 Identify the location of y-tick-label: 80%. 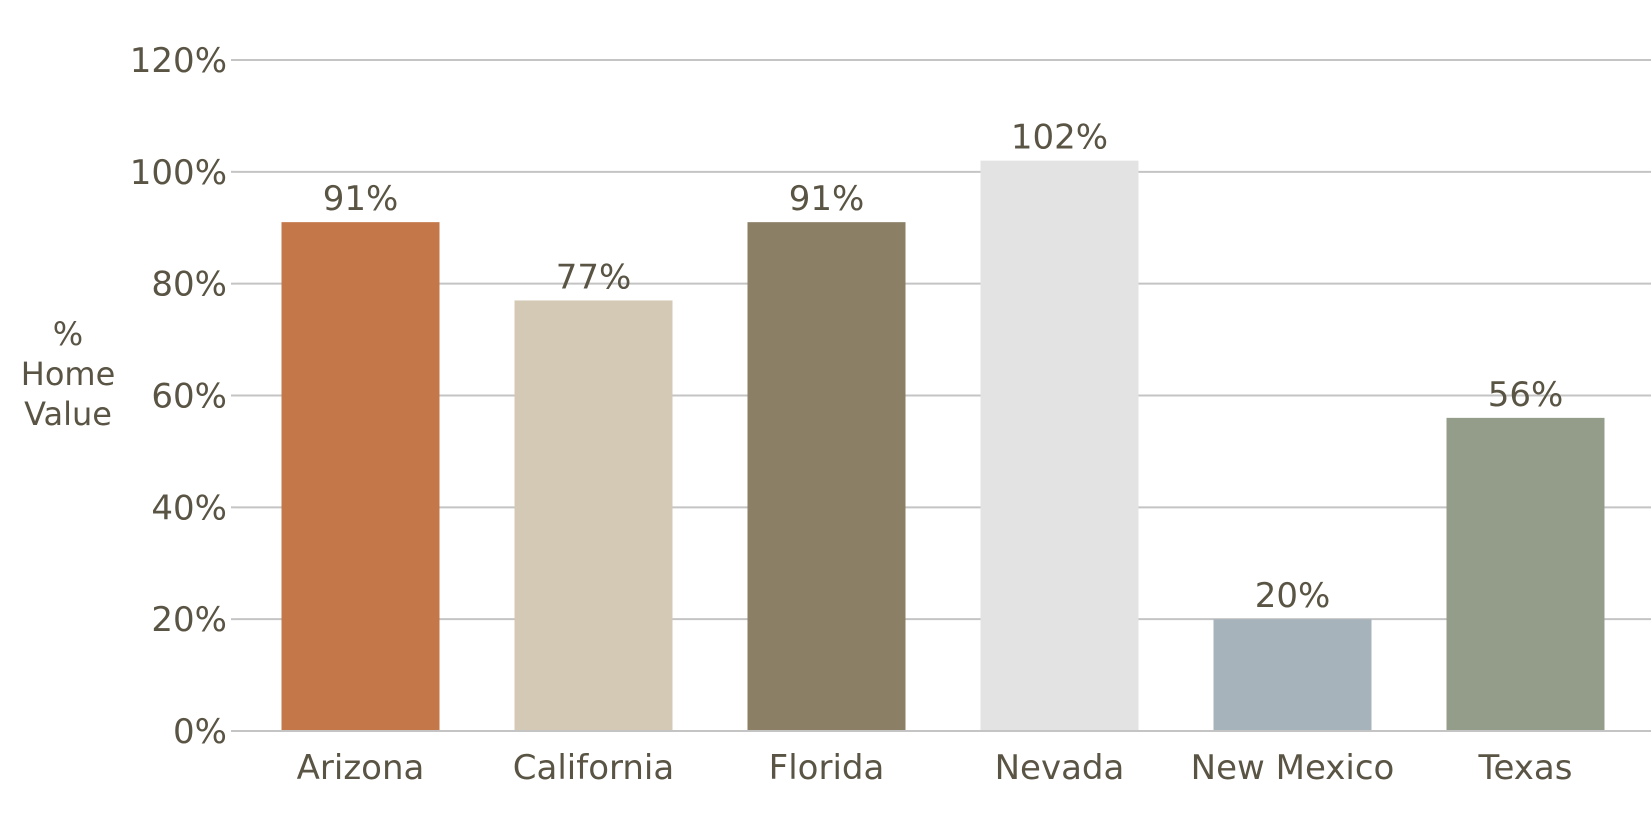
(189, 285).